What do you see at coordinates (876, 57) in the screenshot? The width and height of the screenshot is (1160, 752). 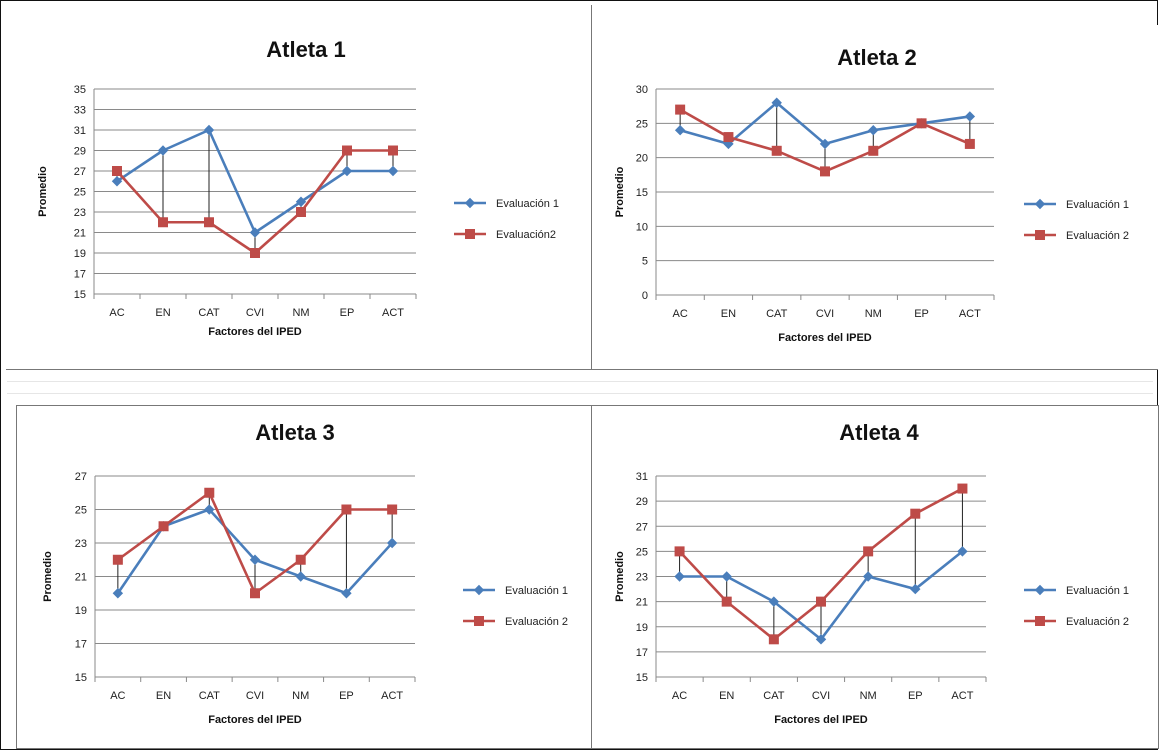 I see `chart-title: Atleta 2` at bounding box center [876, 57].